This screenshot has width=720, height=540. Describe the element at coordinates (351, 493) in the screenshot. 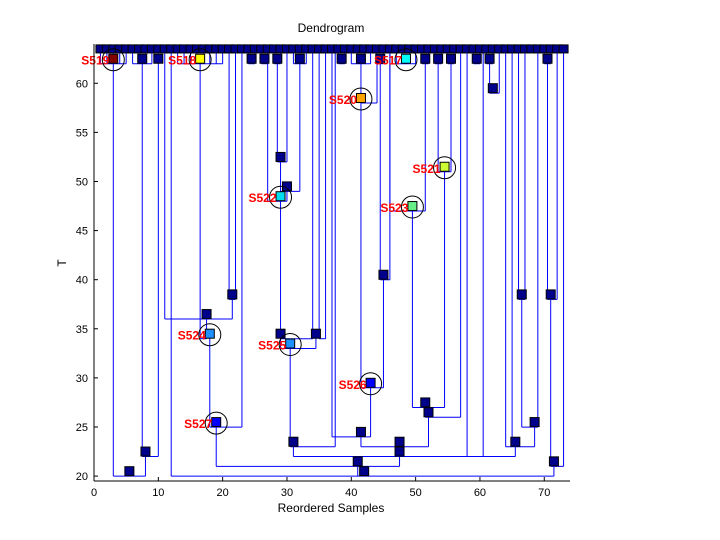

I see `x-tick-label: 40` at that location.